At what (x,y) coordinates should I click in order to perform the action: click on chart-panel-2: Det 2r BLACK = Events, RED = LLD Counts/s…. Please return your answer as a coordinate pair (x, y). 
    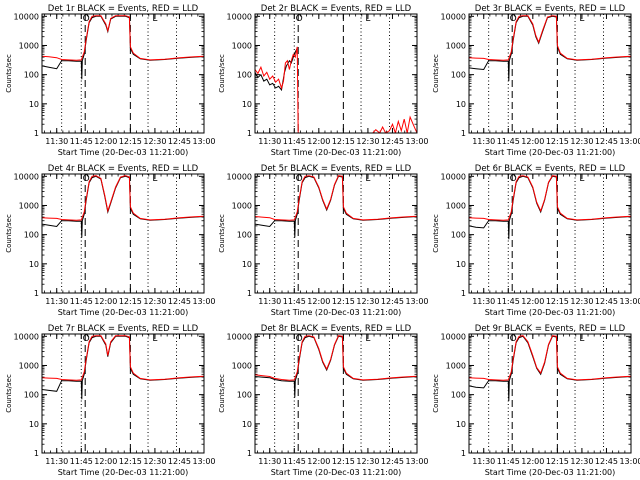
    Looking at the image, I should click on (323, 80).